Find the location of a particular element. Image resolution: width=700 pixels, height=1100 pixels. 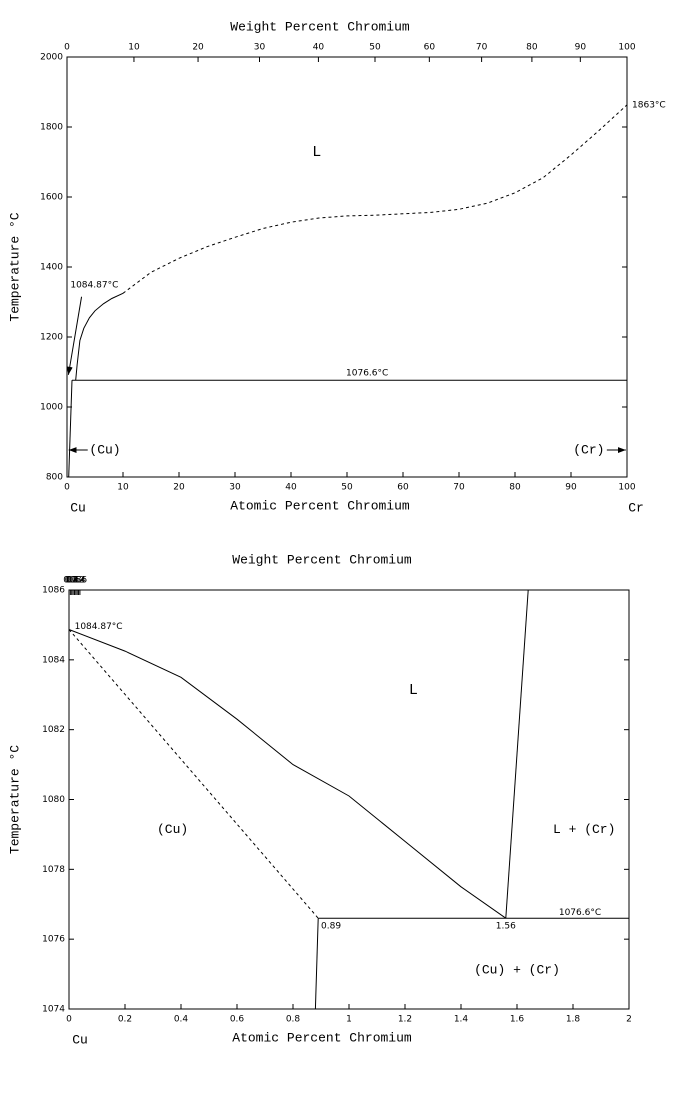

y-tick-label: 1082 is located at coordinates (53, 730).